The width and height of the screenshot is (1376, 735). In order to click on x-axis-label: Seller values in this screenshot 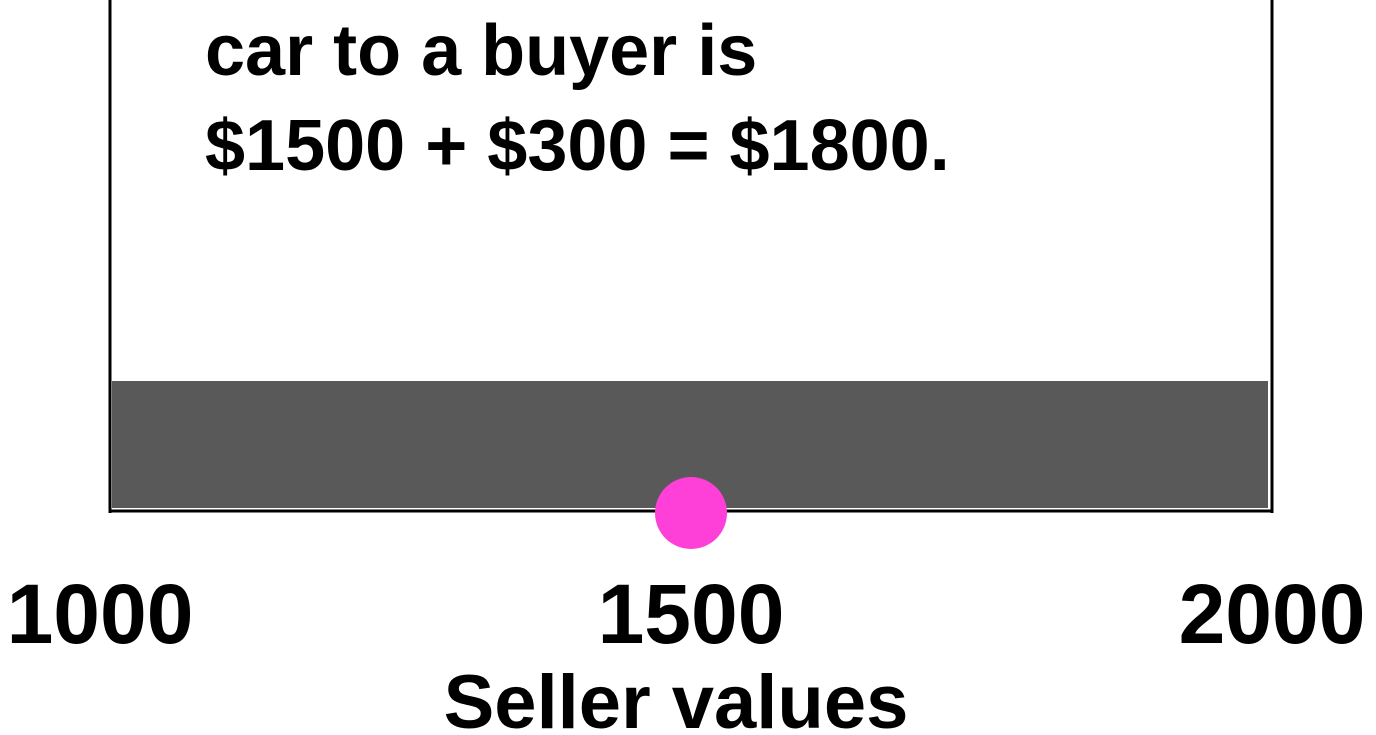, I will do `click(676, 697)`.